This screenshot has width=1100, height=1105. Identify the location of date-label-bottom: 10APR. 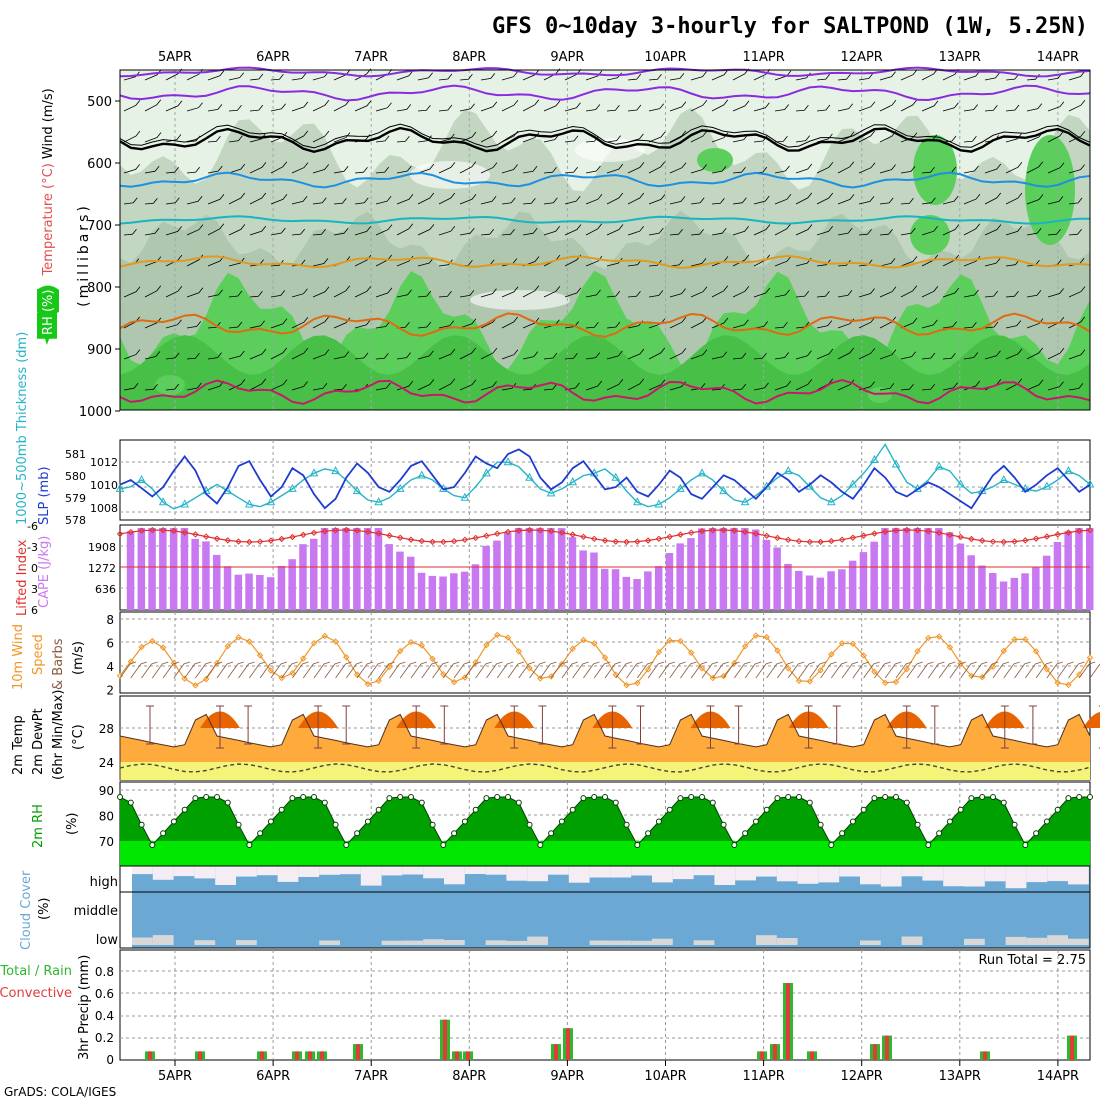
(665, 1076).